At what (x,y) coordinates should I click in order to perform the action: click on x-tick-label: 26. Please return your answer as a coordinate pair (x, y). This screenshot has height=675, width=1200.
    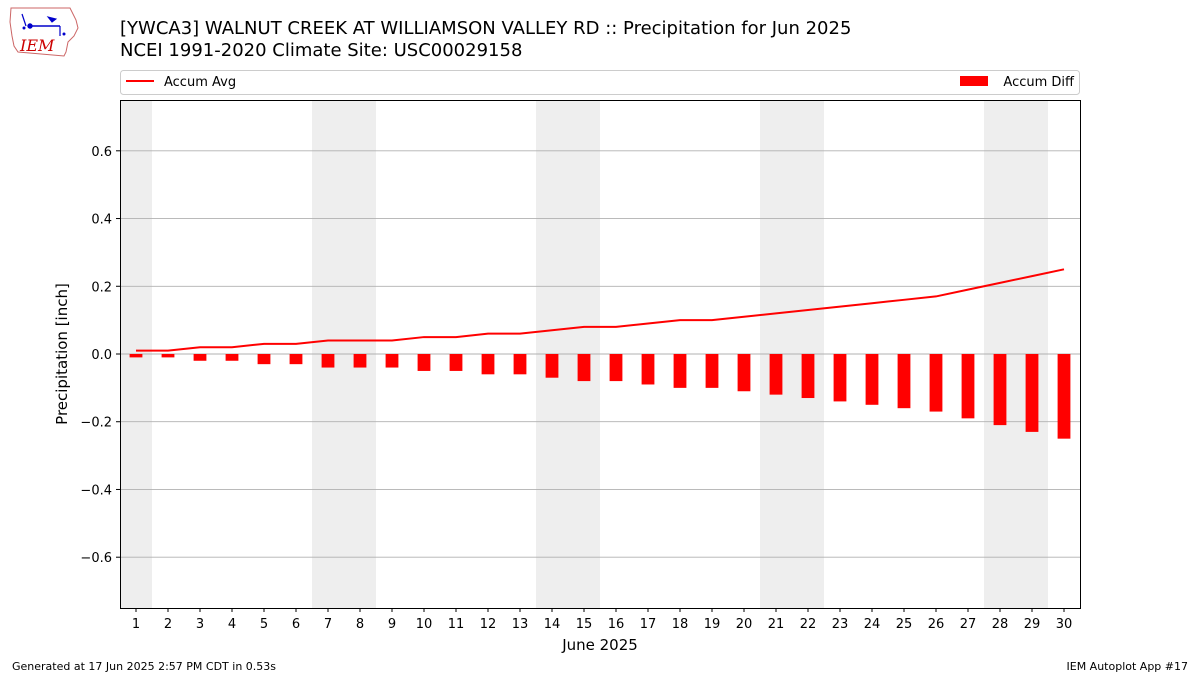
    Looking at the image, I should click on (936, 624).